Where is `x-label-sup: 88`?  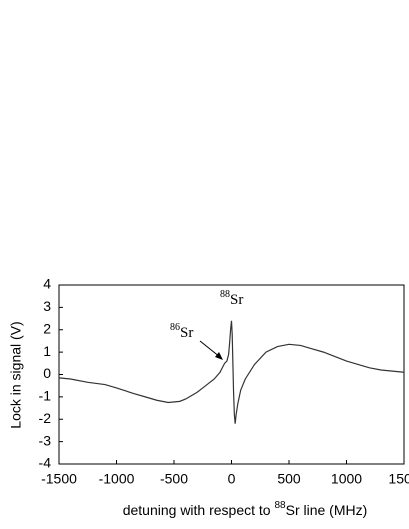
x-label-sup: 88 is located at coordinates (280, 505).